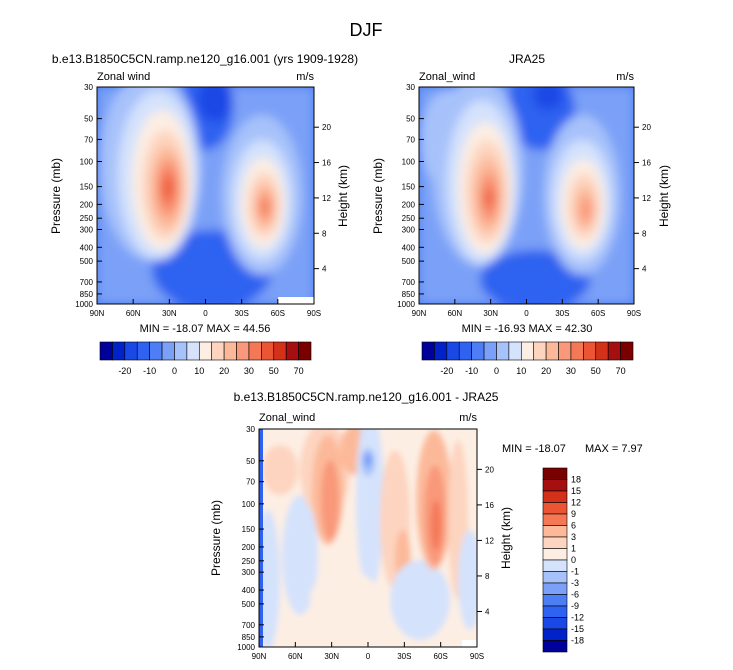 The image size is (733, 670). What do you see at coordinates (97, 313) in the screenshot?
I see `panel-model-xtick-label: 90N` at bounding box center [97, 313].